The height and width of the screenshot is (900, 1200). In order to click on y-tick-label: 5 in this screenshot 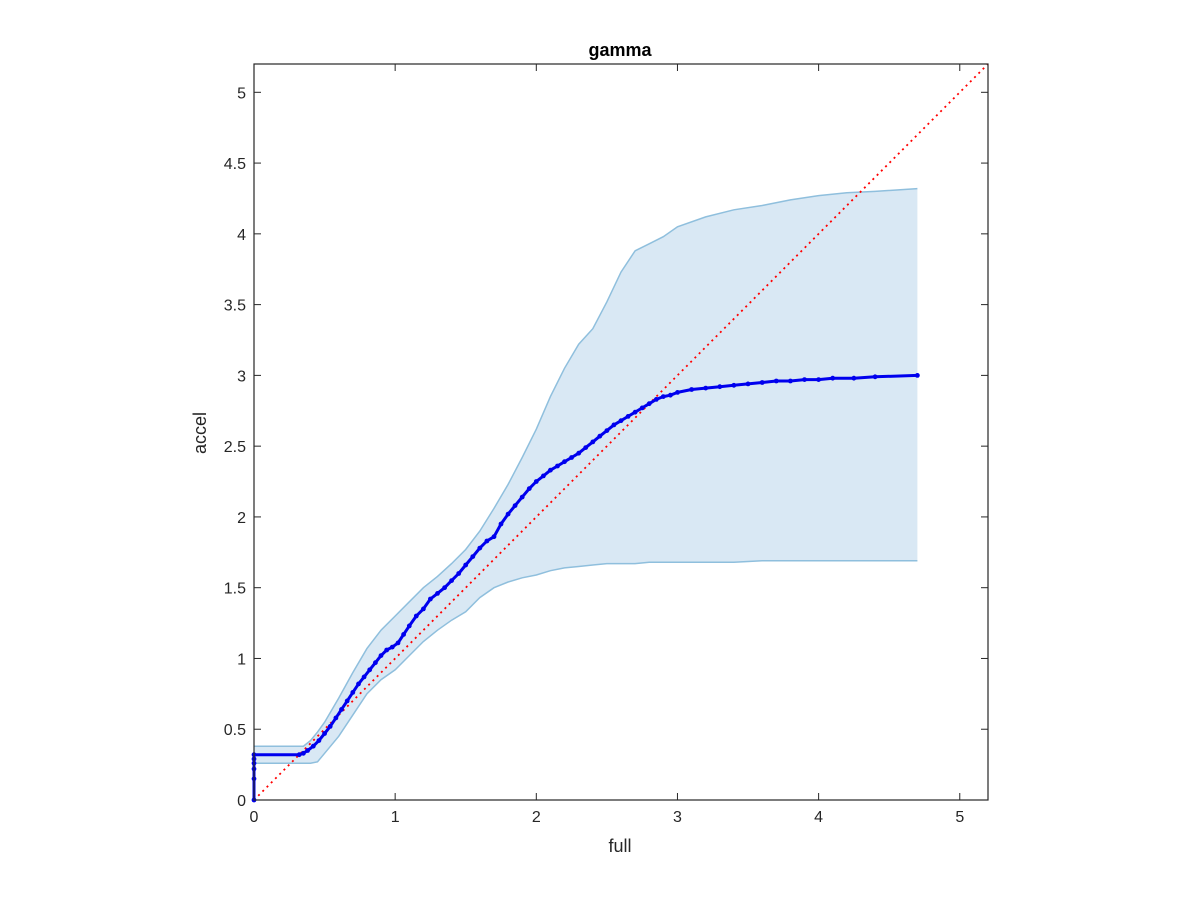, I will do `click(241, 93)`.